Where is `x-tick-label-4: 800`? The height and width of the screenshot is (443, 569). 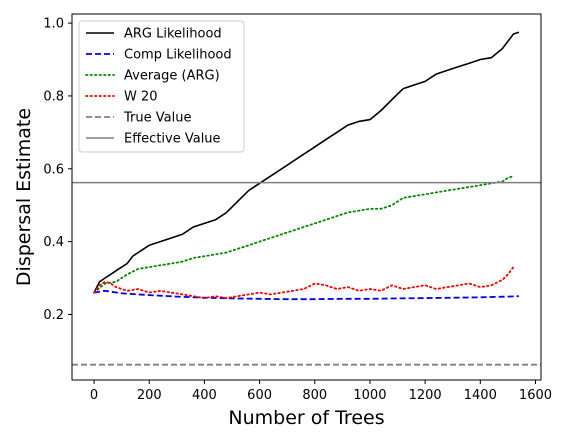 x-tick-label-4: 800 is located at coordinates (314, 395).